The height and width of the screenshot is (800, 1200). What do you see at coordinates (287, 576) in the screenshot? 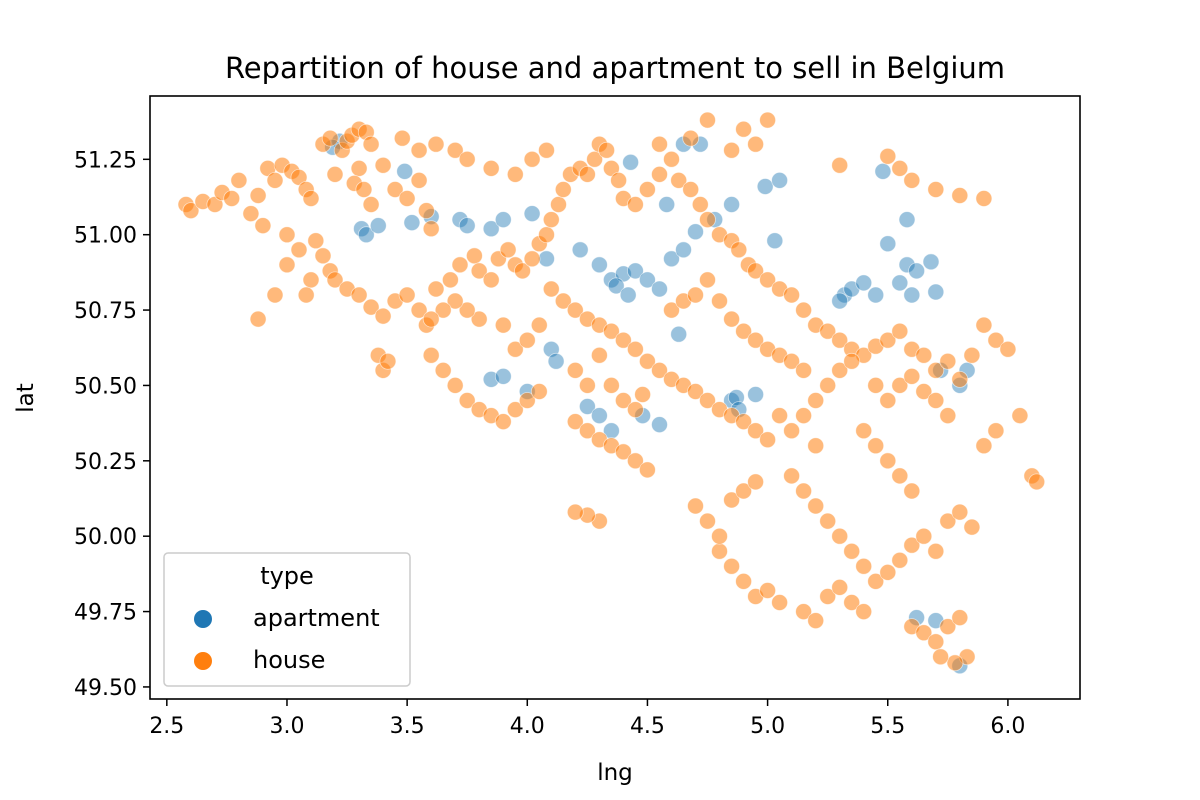
I see `legend-title: type` at bounding box center [287, 576].